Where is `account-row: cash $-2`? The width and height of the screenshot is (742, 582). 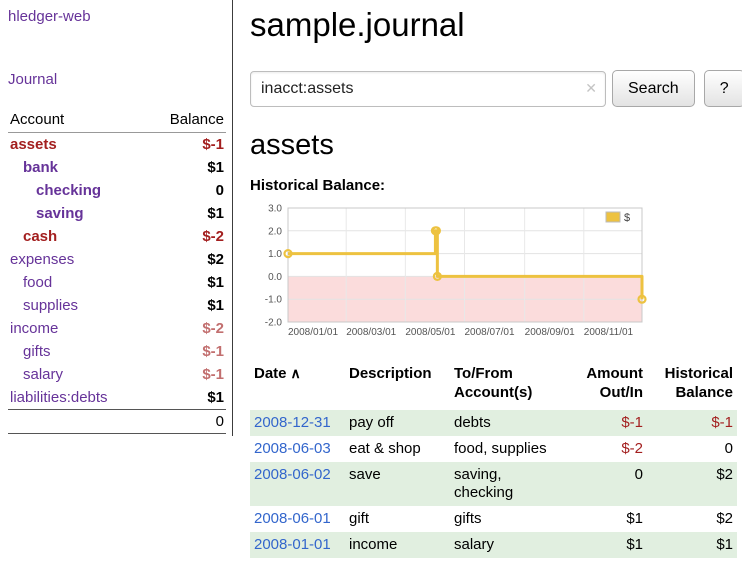
account-row: cash $-2 is located at coordinates (117, 236).